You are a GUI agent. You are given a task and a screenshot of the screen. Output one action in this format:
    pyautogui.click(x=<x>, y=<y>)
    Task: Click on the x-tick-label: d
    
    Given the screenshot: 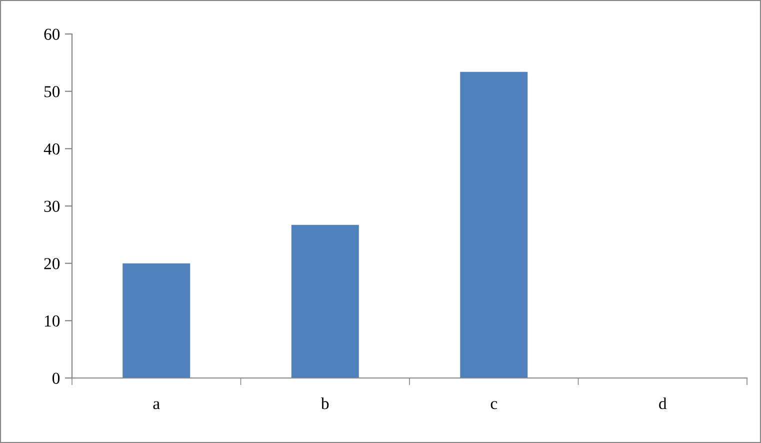 What is the action you would take?
    pyautogui.click(x=663, y=403)
    